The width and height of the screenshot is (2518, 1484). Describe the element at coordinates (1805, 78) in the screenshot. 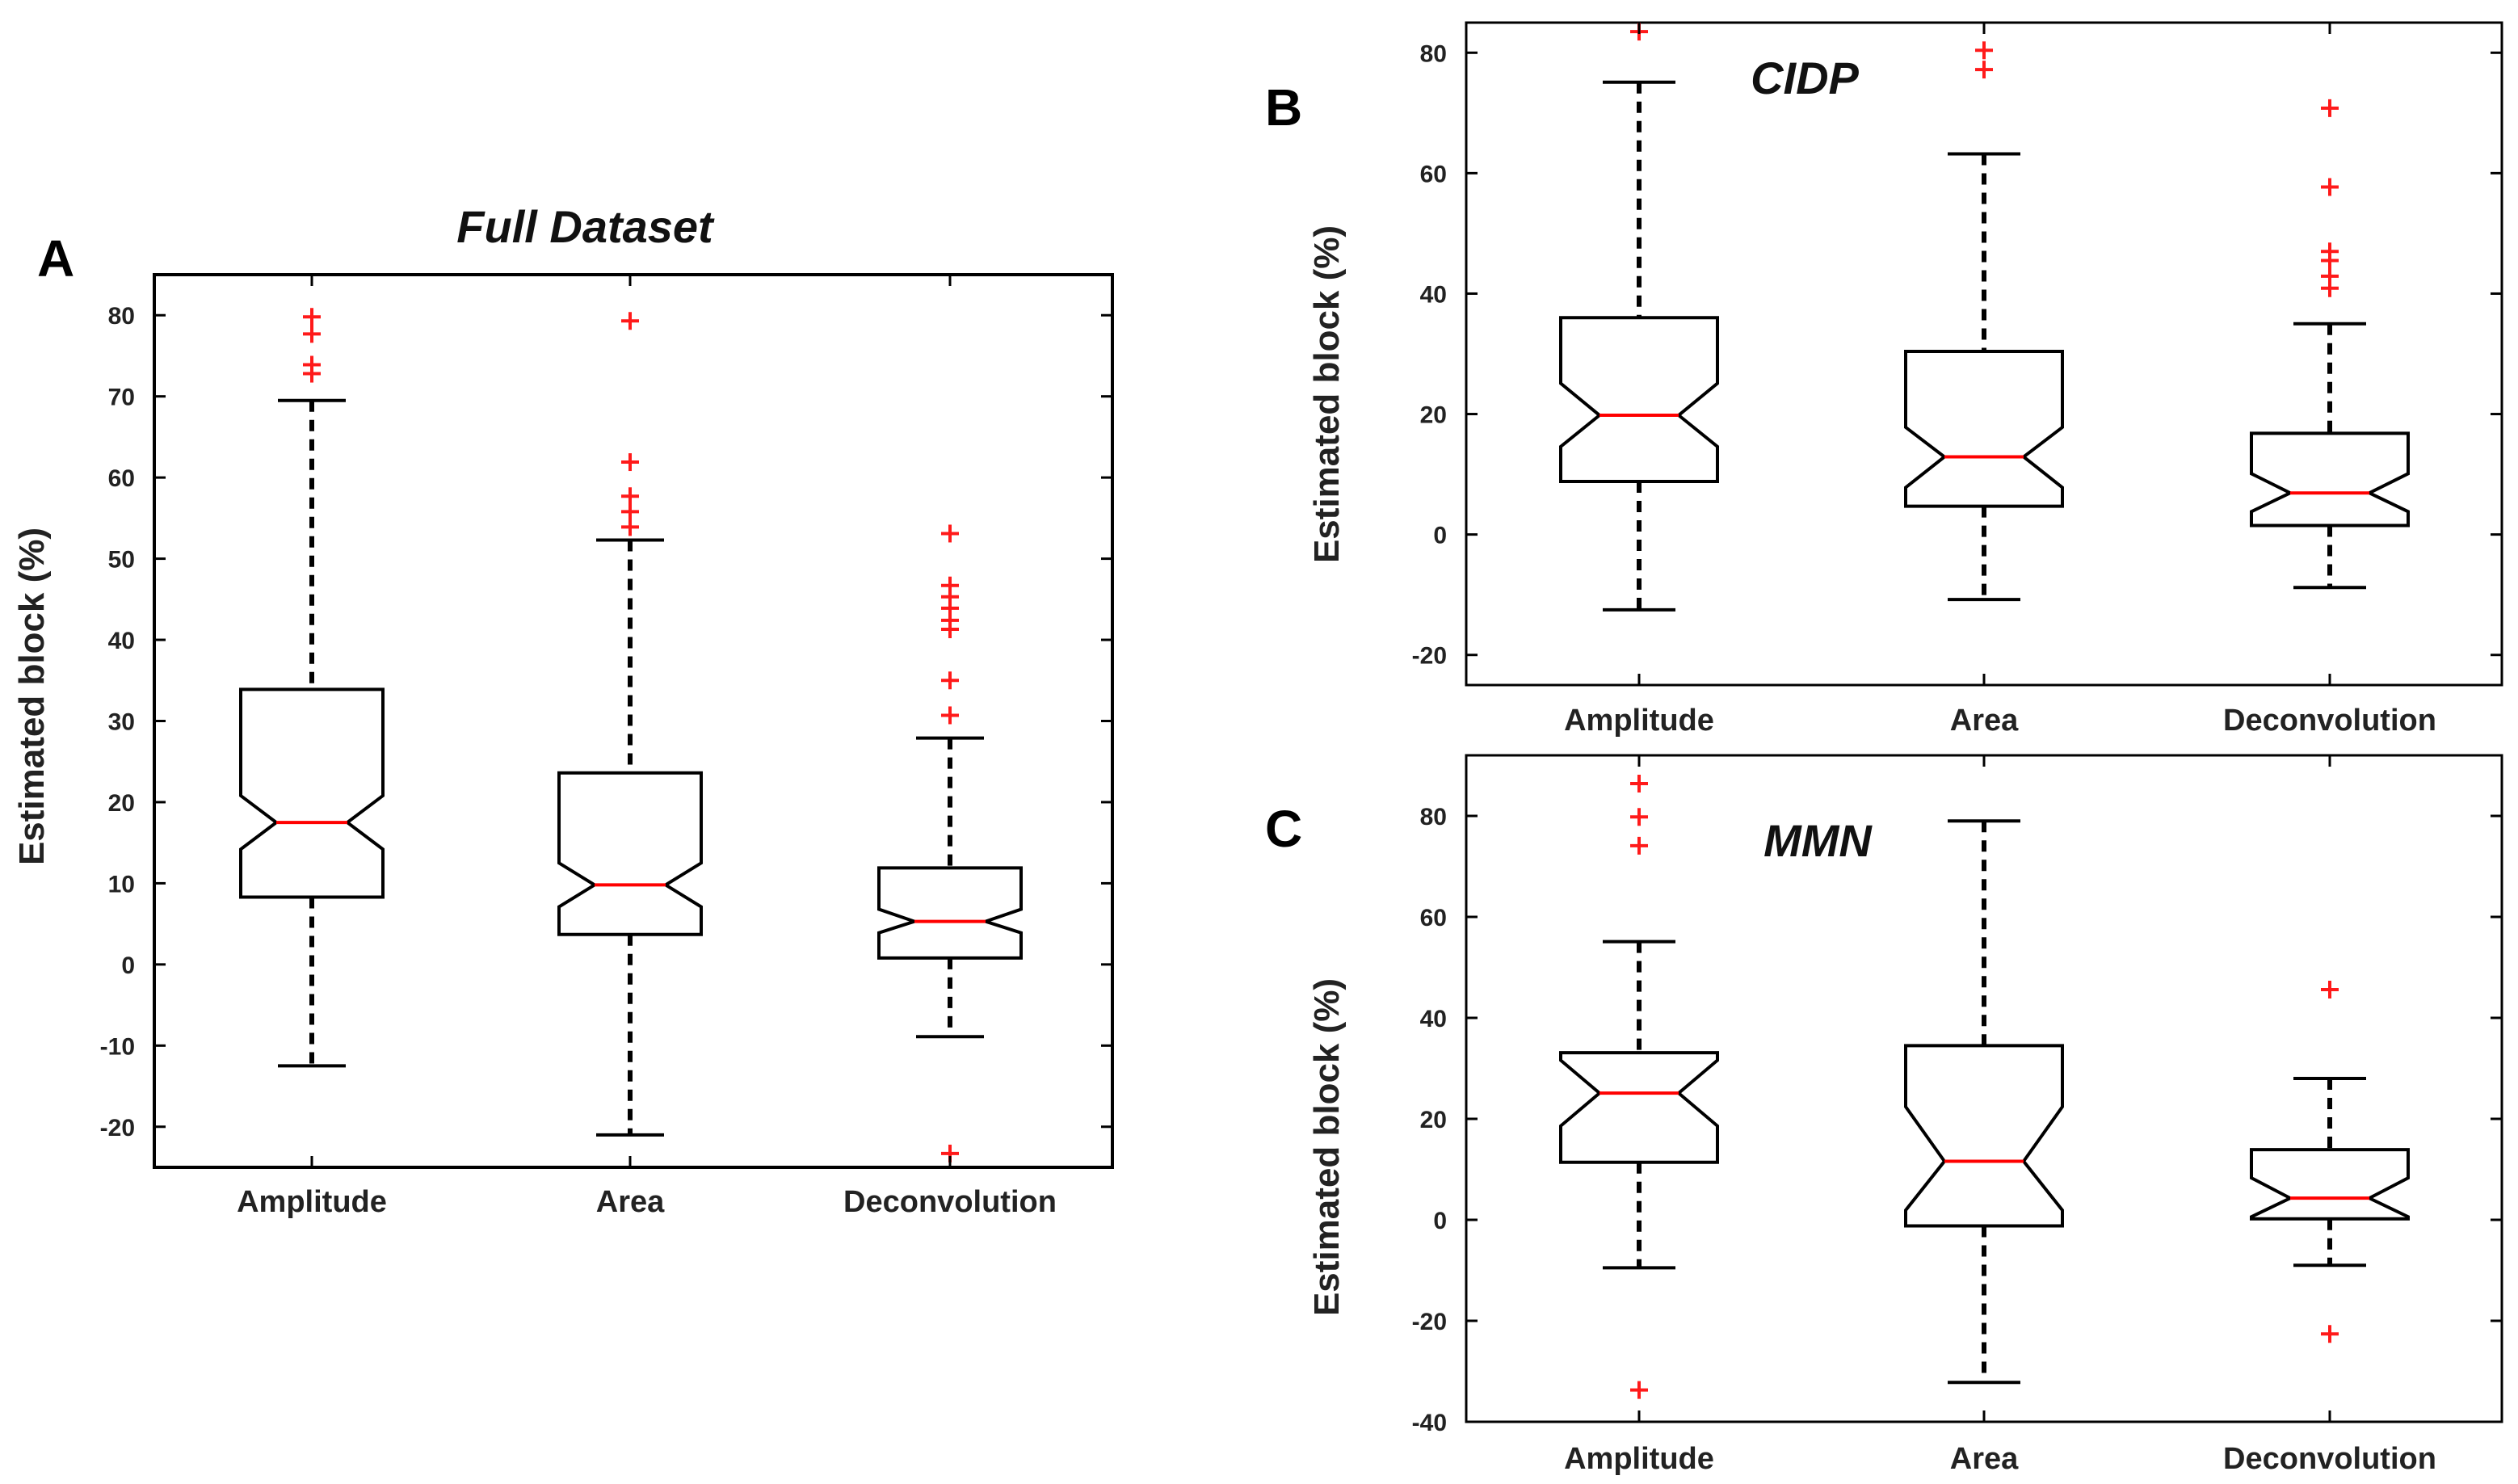

I see `panel-b-title: CIDP` at that location.